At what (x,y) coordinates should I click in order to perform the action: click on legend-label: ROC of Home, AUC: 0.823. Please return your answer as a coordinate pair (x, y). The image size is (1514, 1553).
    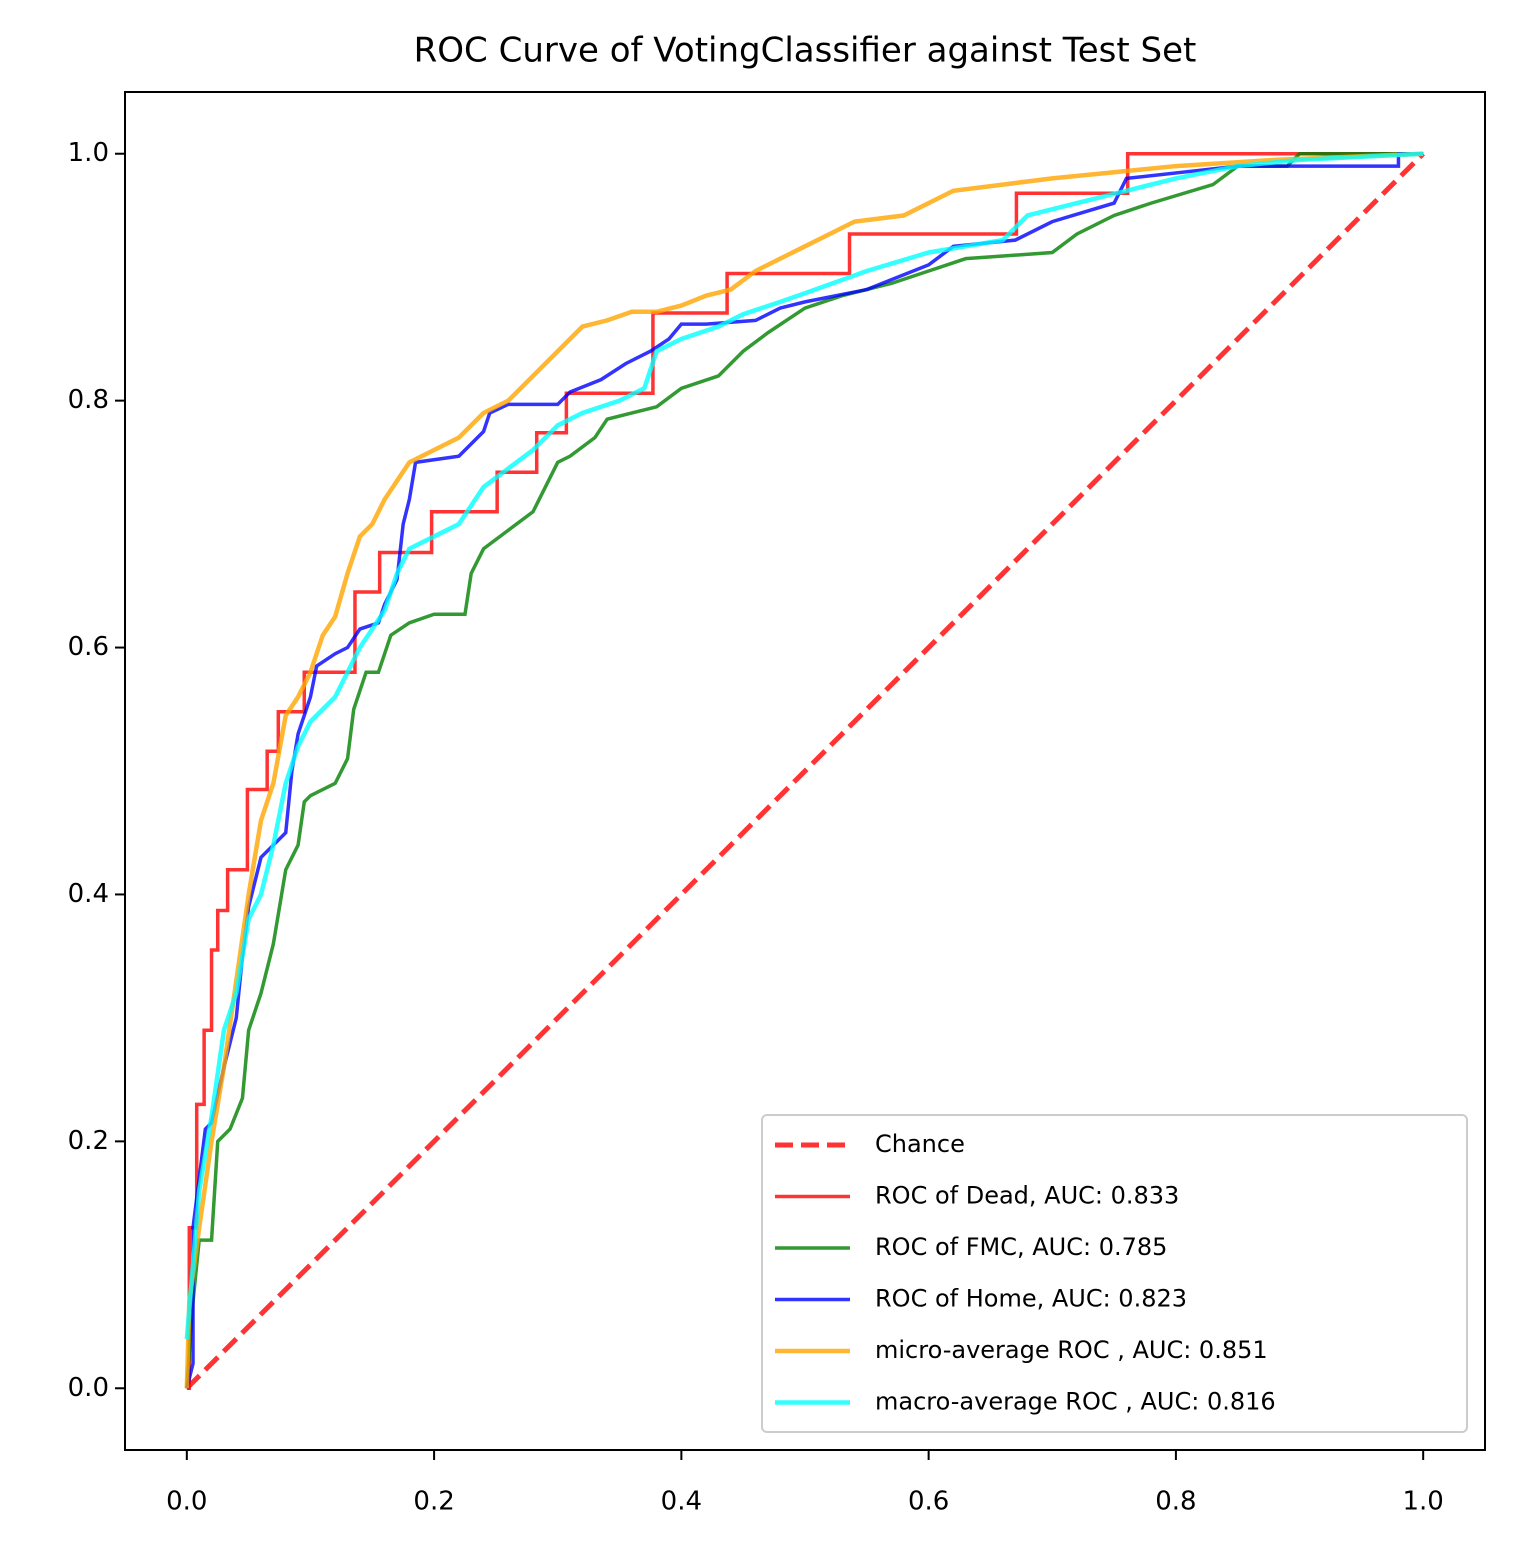
    Looking at the image, I should click on (1031, 1299).